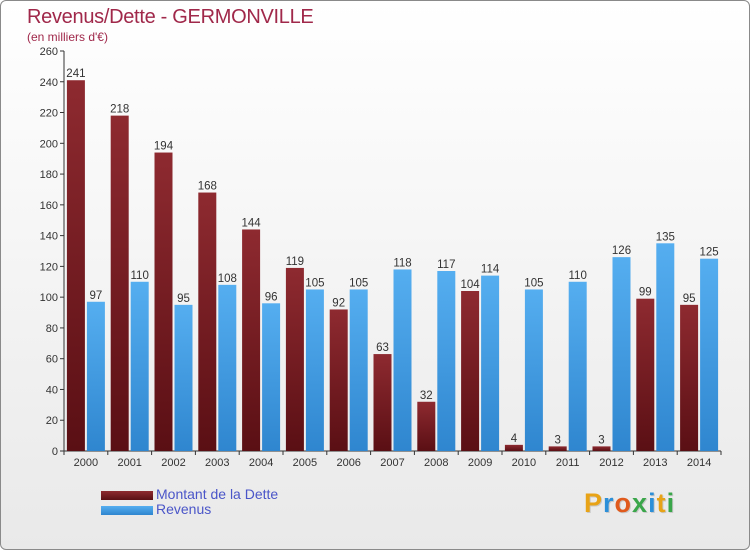 This screenshot has height=550, width=750. Describe the element at coordinates (52, 329) in the screenshot. I see `y-tick-label: 80` at that location.